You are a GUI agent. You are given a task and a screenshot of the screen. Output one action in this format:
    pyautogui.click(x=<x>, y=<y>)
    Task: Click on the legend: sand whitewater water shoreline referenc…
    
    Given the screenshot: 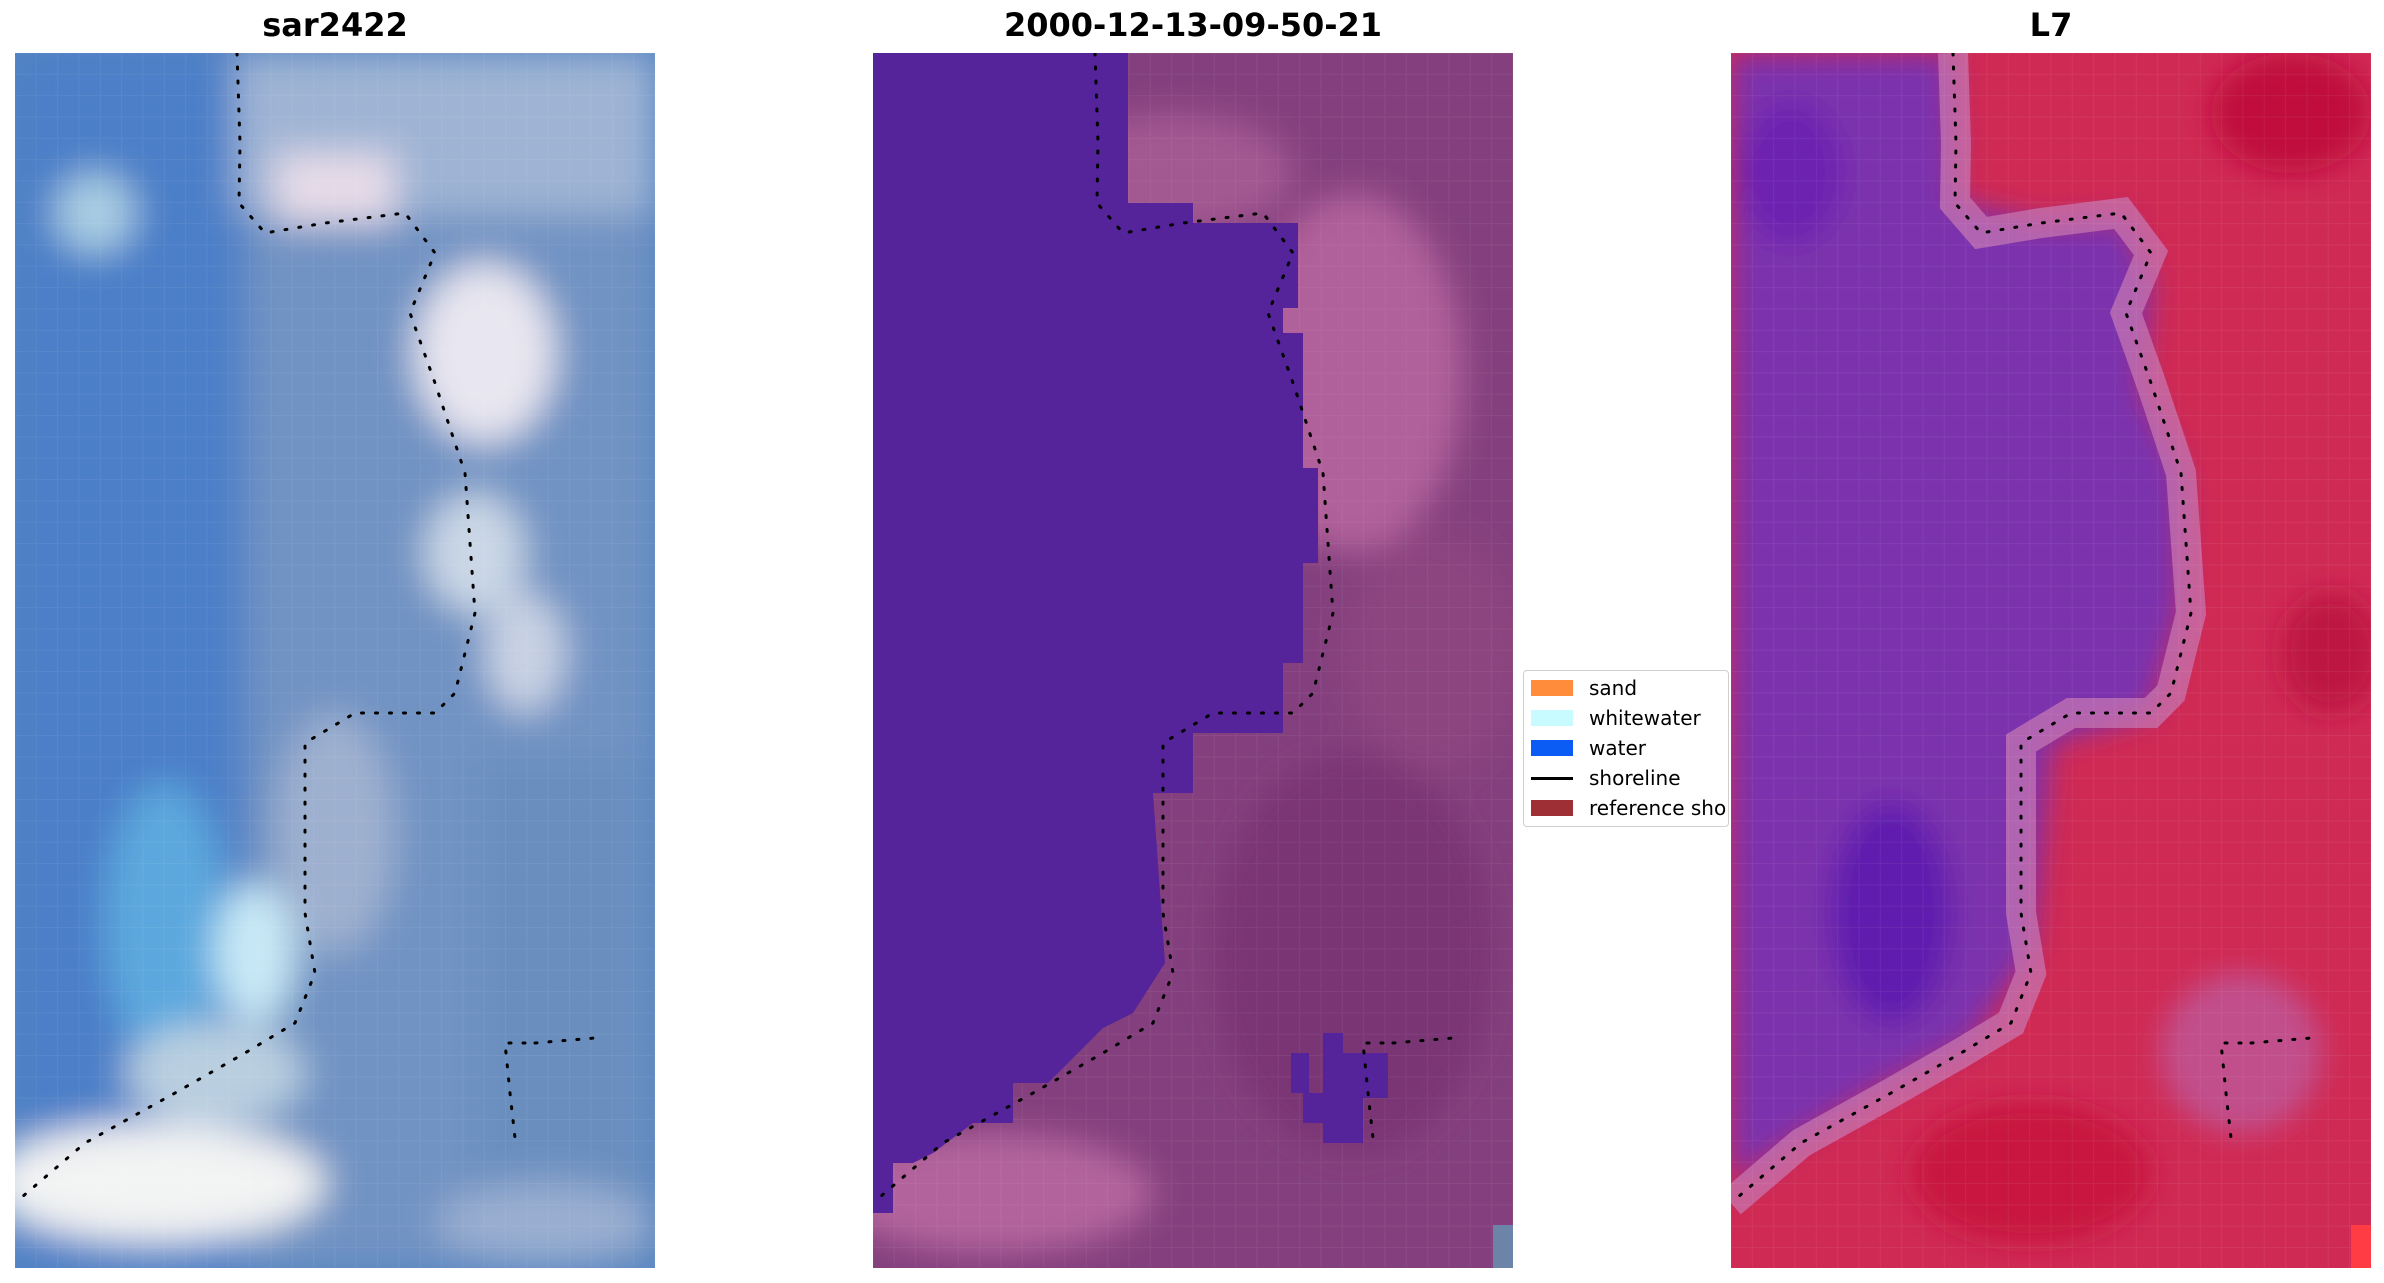 What is the action you would take?
    pyautogui.click(x=1626, y=748)
    